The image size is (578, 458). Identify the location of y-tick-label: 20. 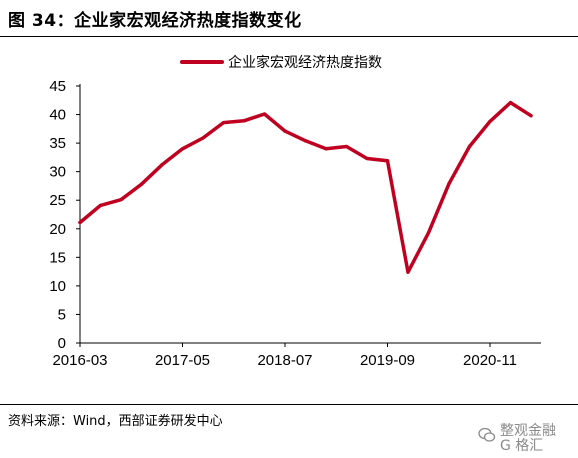
(57, 229).